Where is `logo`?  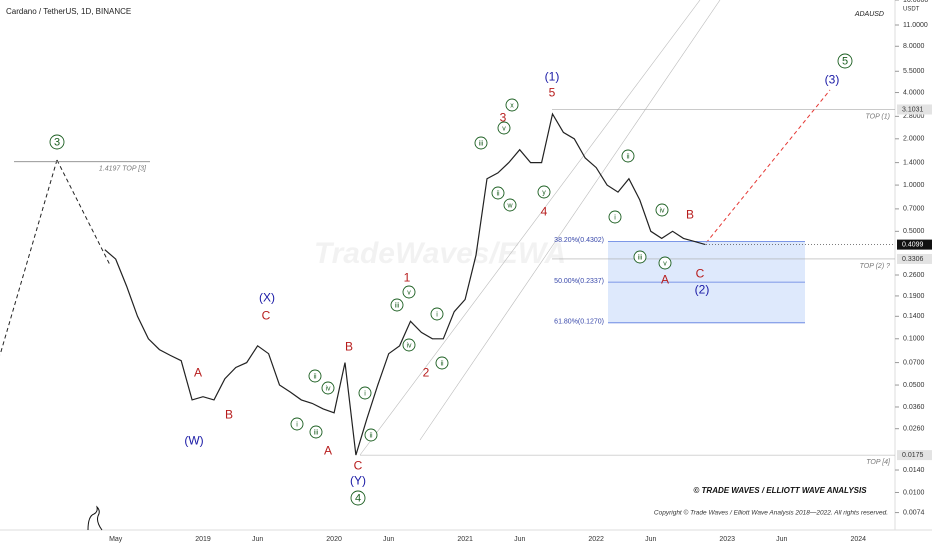
logo is located at coordinates (95, 518).